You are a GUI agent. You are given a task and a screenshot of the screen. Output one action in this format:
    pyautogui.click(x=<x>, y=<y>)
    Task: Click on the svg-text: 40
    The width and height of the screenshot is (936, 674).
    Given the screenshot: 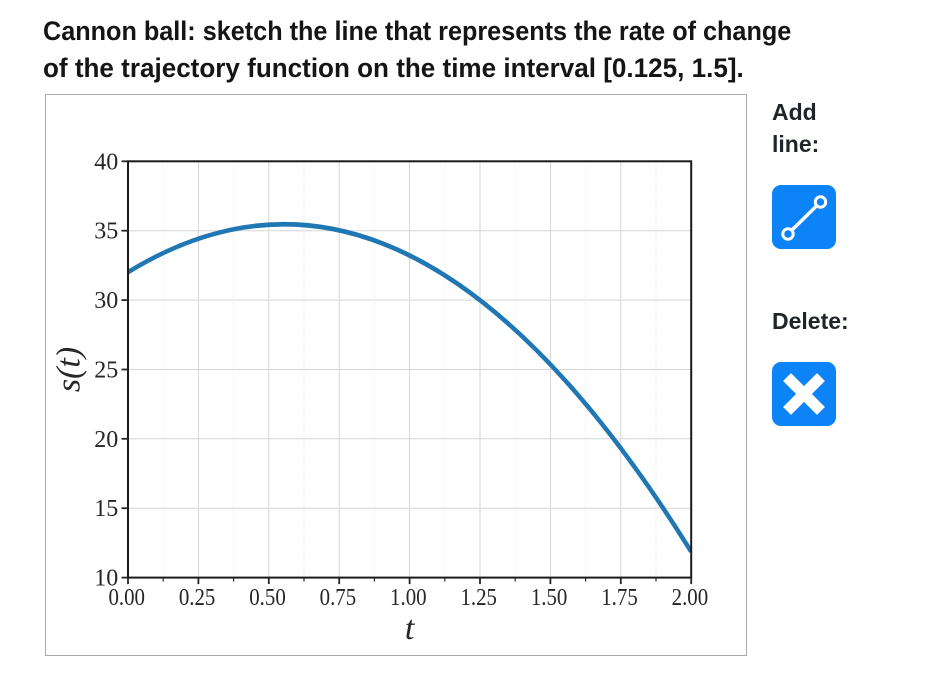 What is the action you would take?
    pyautogui.click(x=106, y=162)
    